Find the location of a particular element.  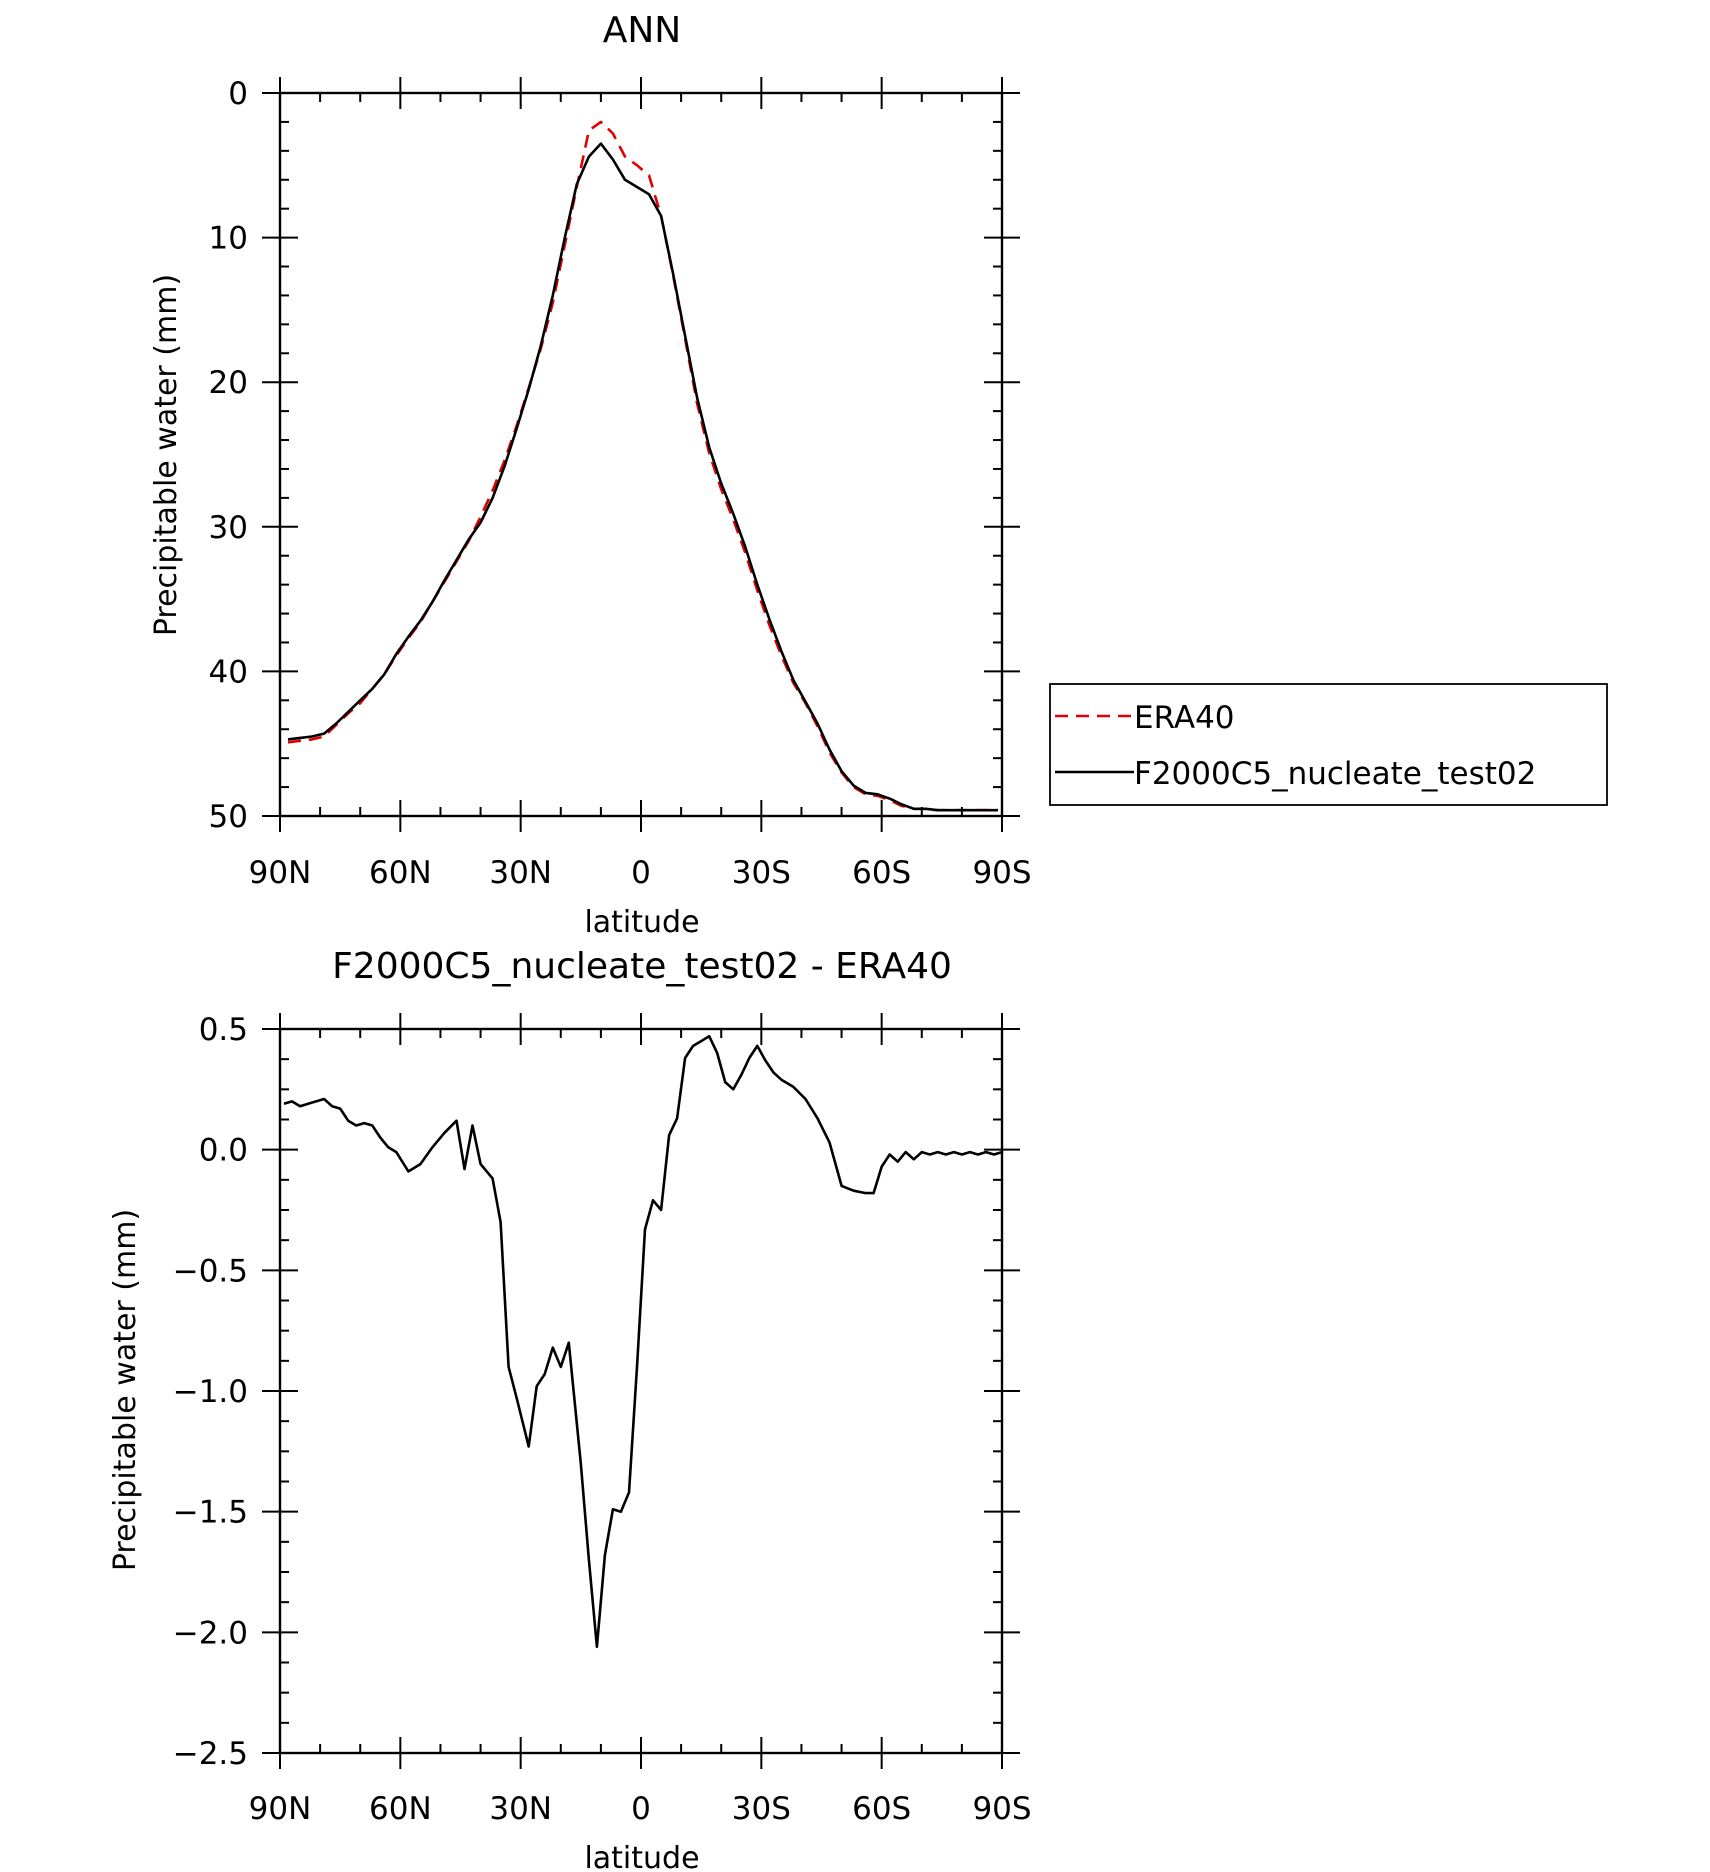

y-tick-label: 10 is located at coordinates (228, 239).